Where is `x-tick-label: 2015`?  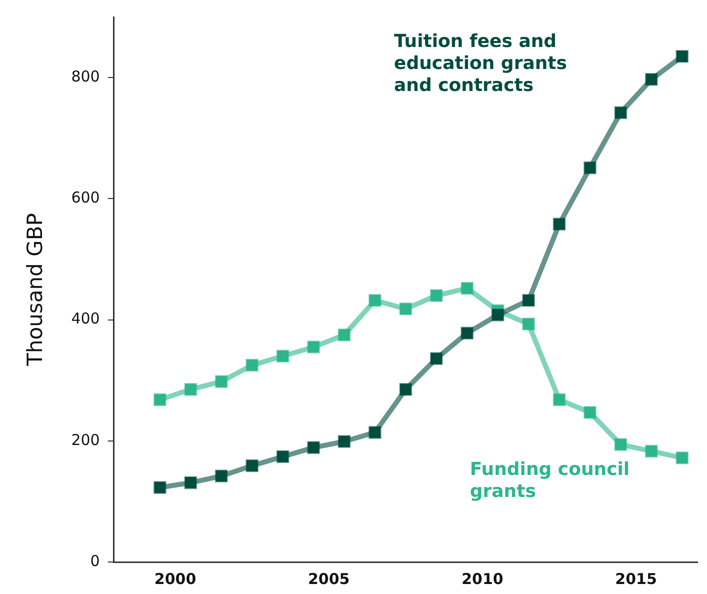
x-tick-label: 2015 is located at coordinates (636, 579).